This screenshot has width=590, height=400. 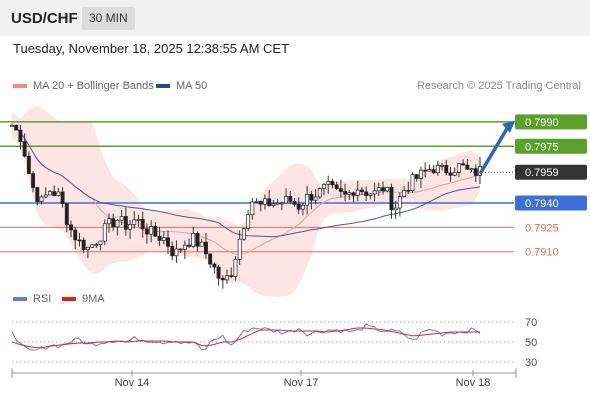 What do you see at coordinates (108, 18) in the screenshot?
I see `timeframe-button: 30 MIN` at bounding box center [108, 18].